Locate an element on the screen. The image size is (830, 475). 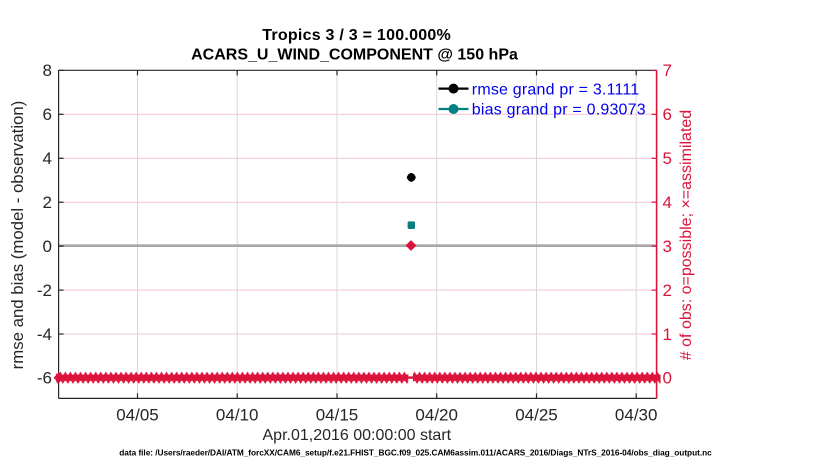
svg-text: -6 is located at coordinates (44, 378).